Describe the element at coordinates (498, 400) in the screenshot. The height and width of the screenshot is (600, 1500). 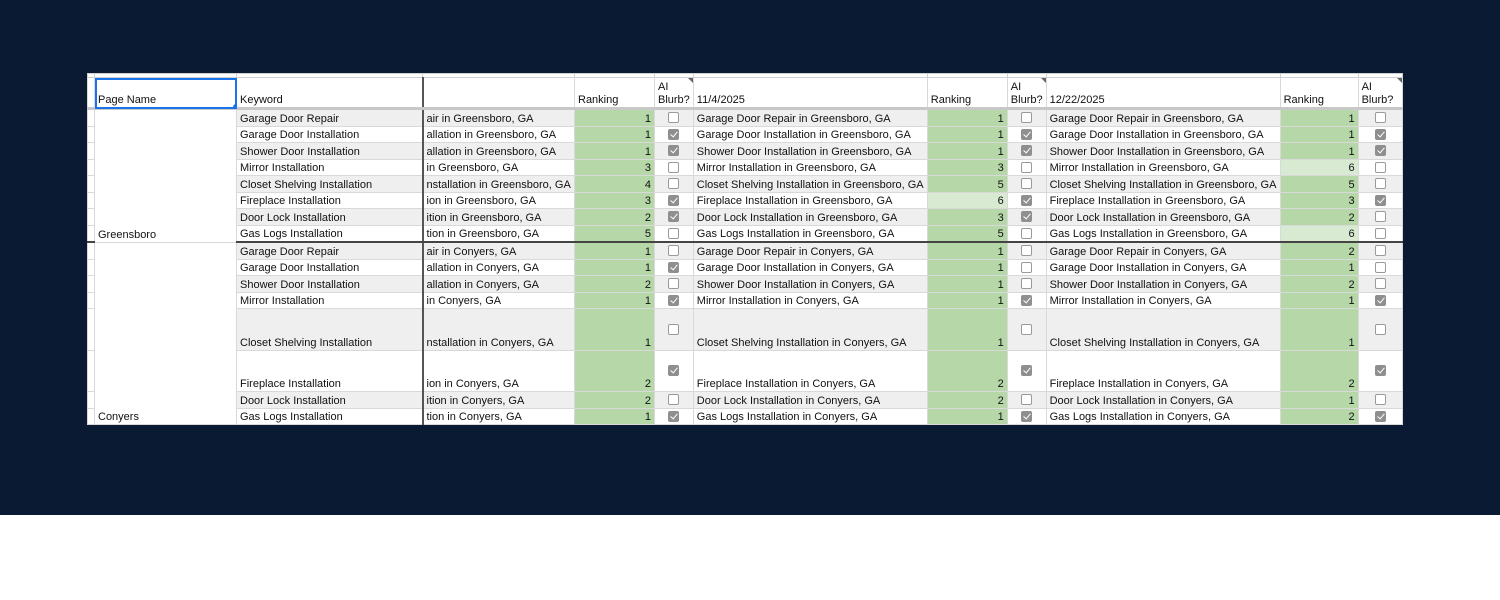
I see `url-title-cell: ition in Conyers, GA` at that location.